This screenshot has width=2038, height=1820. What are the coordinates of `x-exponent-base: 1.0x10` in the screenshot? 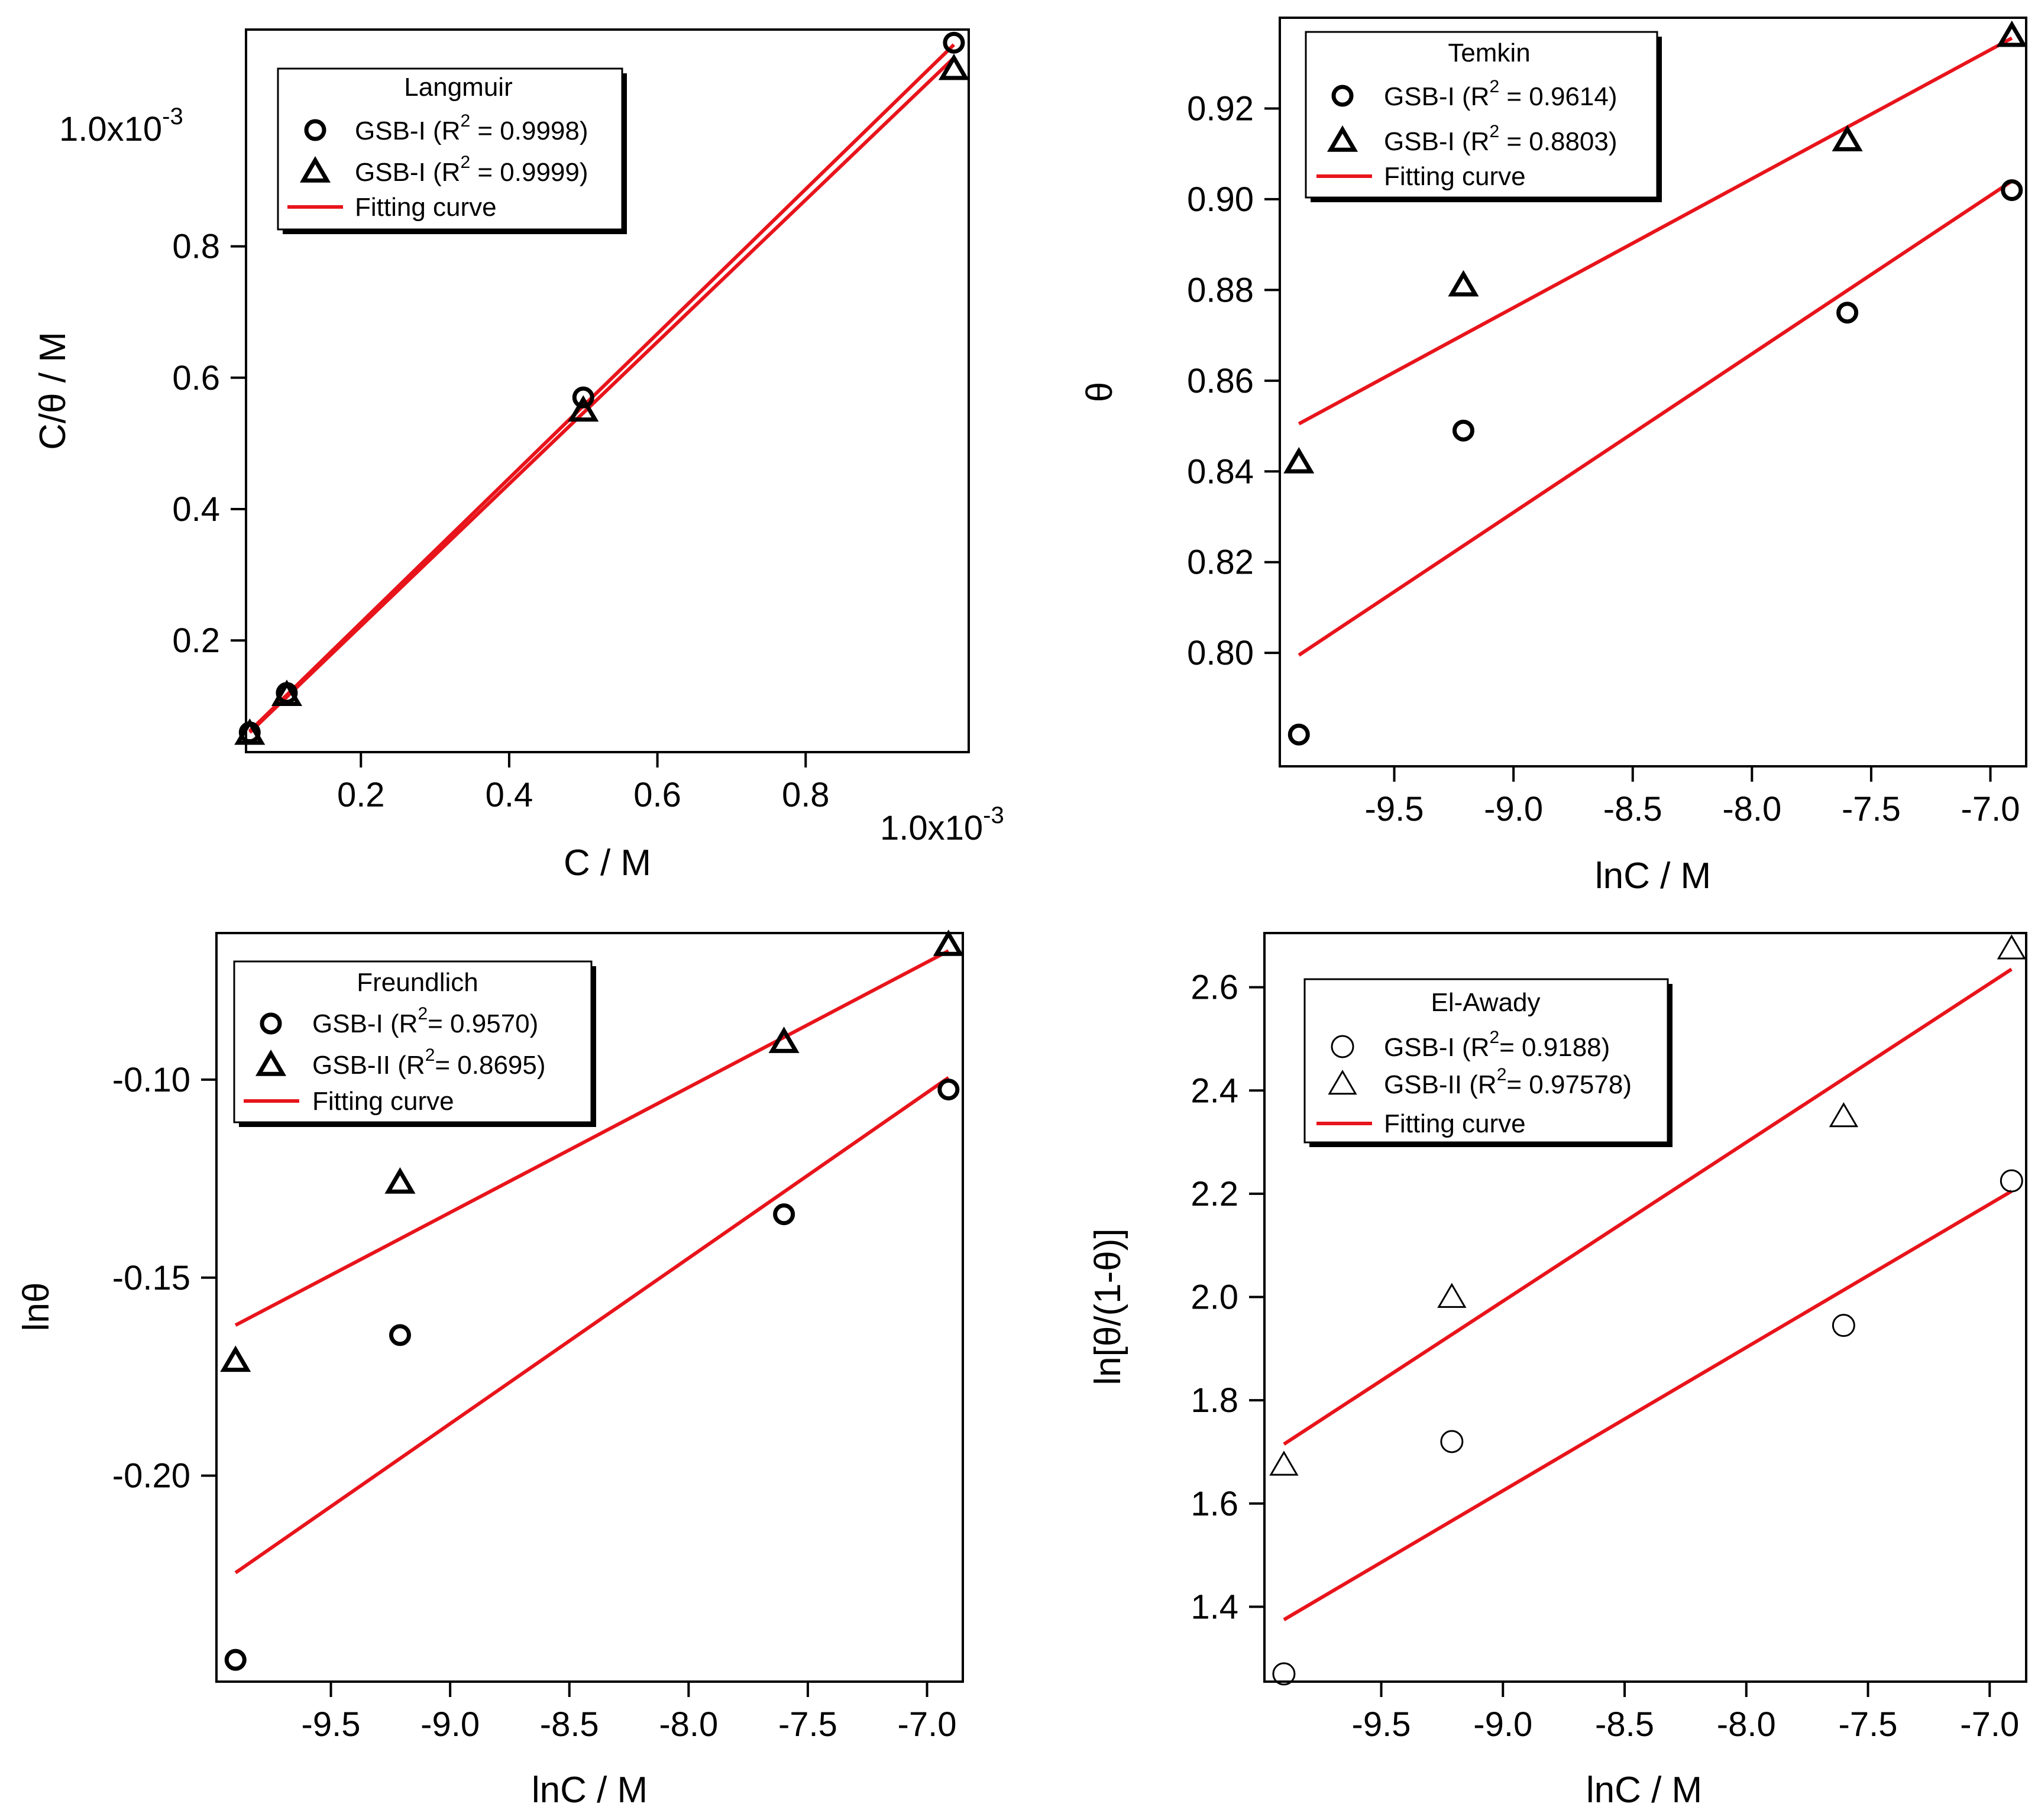 It's located at (932, 828).